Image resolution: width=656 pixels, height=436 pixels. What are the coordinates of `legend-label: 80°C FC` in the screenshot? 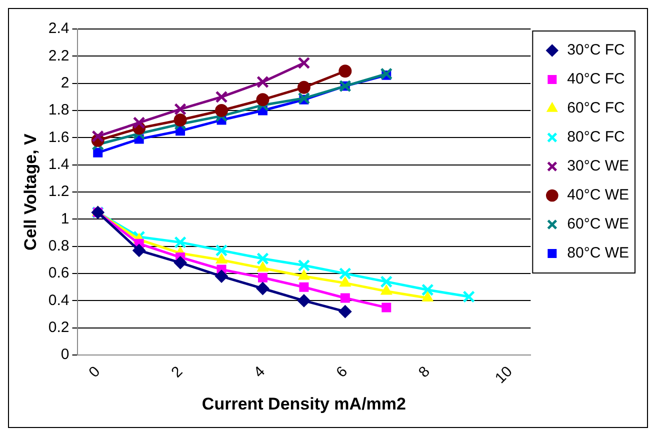 It's located at (596, 137).